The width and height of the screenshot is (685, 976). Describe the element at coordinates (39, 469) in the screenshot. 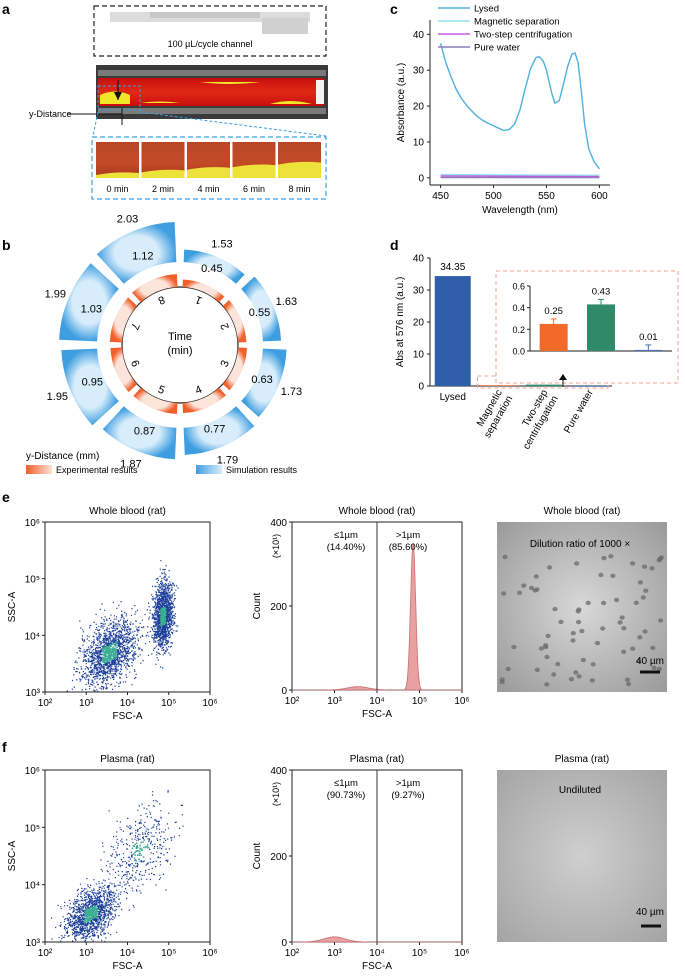

I see `legend-exp-swatch` at that location.